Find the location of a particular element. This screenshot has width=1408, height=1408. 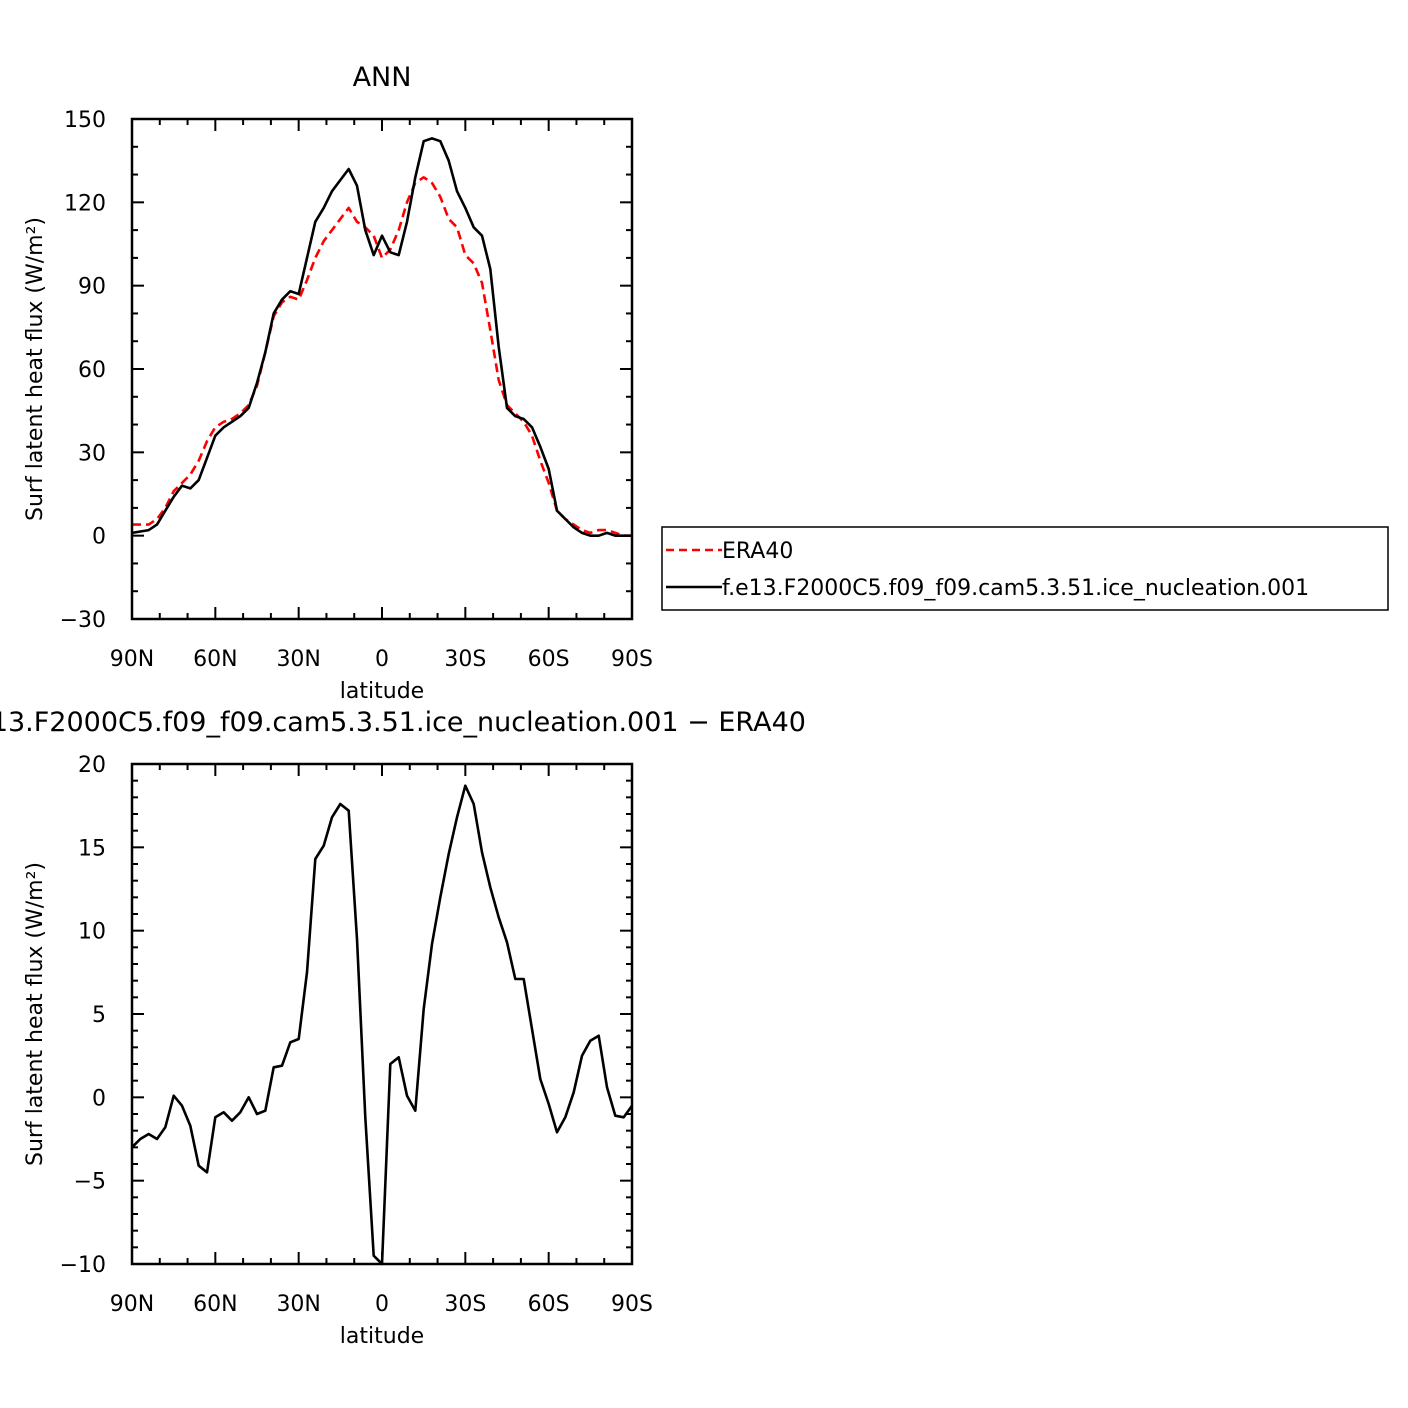

bottom-axis-ticks is located at coordinates (382, 1014).